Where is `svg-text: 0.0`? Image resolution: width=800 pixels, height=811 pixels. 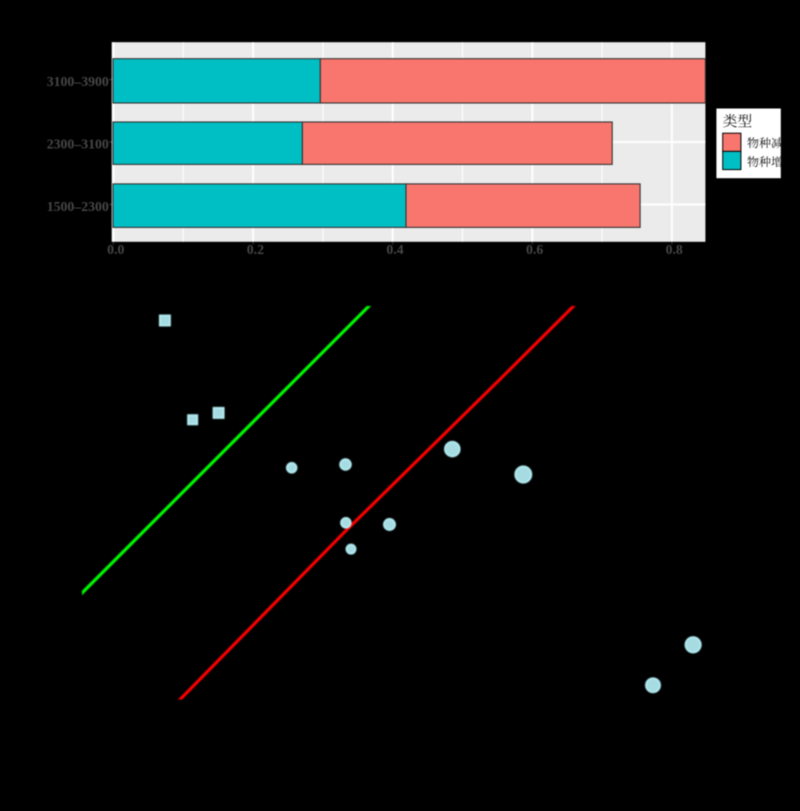
svg-text: 0.0 is located at coordinates (115, 249).